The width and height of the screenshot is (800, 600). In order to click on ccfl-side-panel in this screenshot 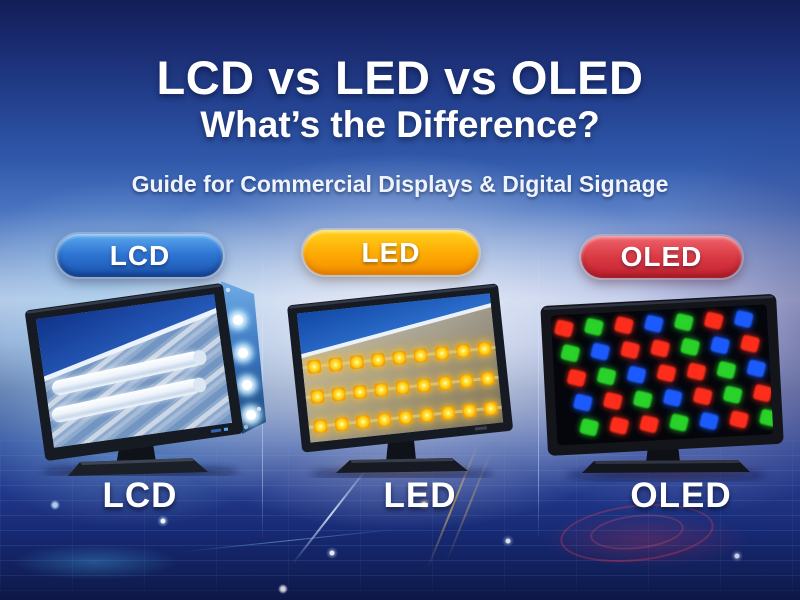, I will do `click(243, 357)`.